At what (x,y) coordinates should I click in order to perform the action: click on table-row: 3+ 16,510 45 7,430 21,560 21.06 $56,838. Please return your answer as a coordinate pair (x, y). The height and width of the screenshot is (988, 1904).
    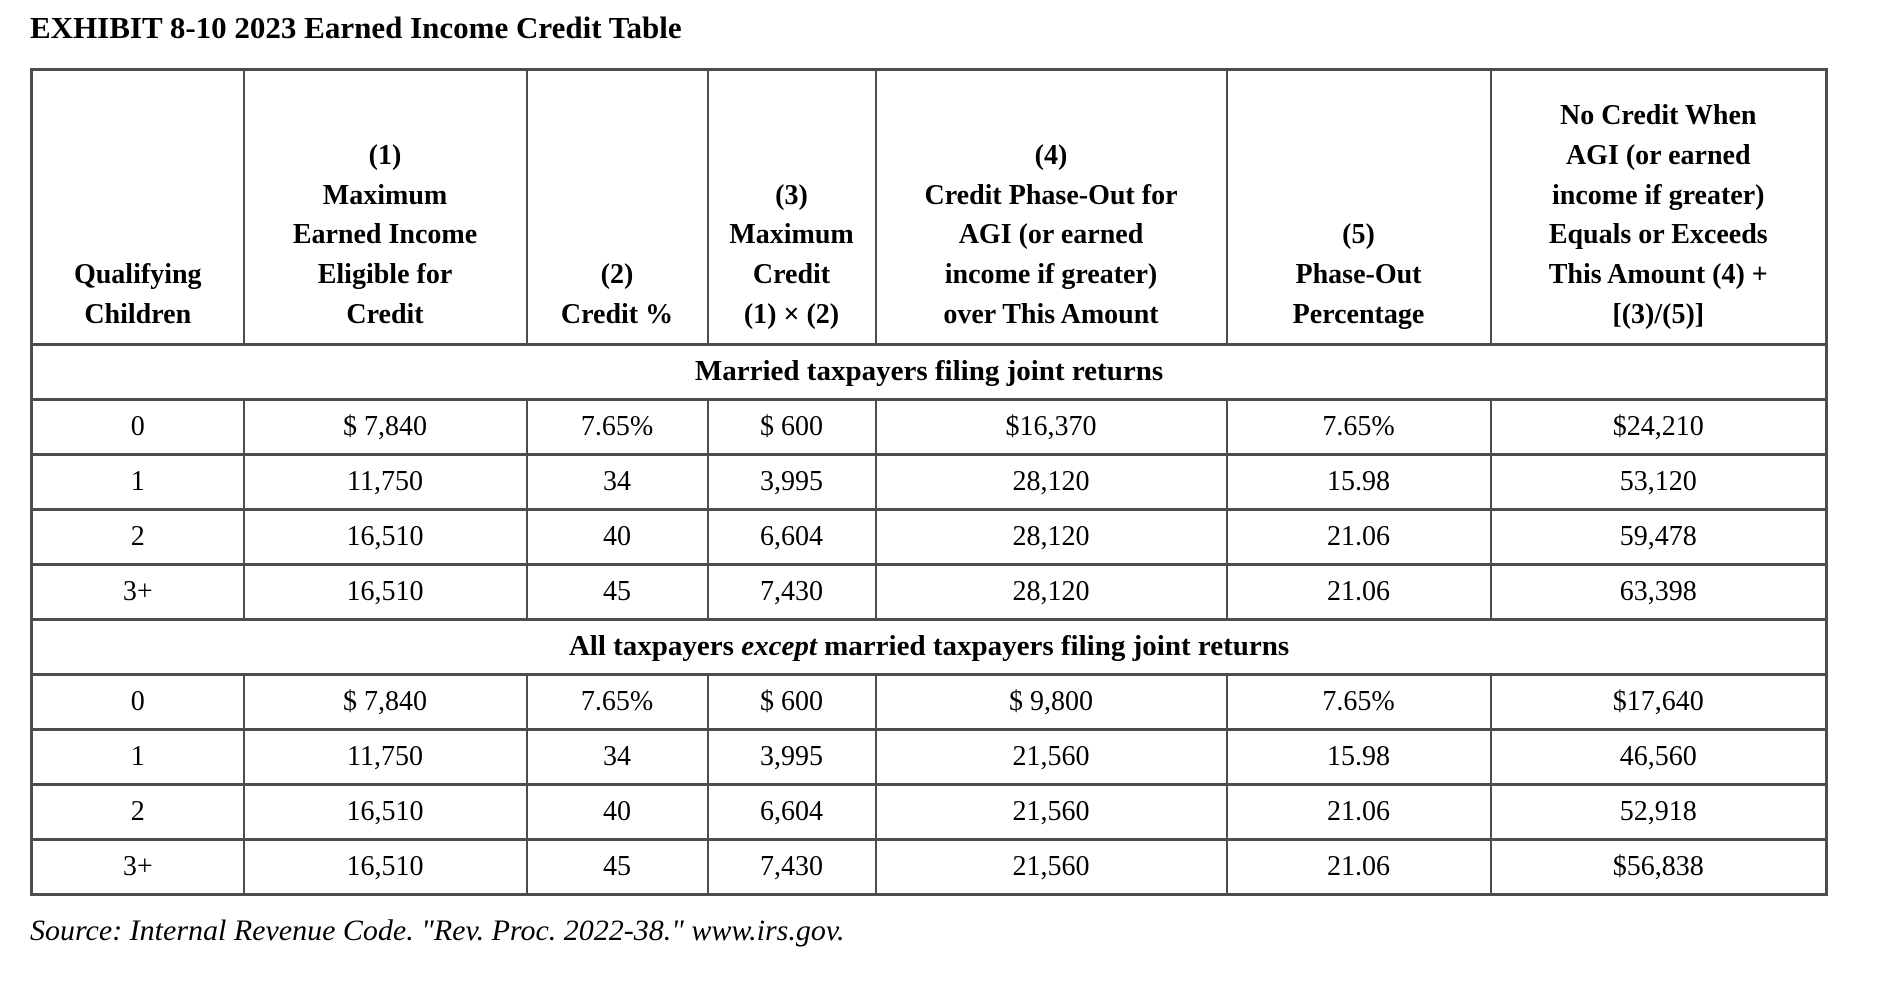
    Looking at the image, I should click on (929, 866).